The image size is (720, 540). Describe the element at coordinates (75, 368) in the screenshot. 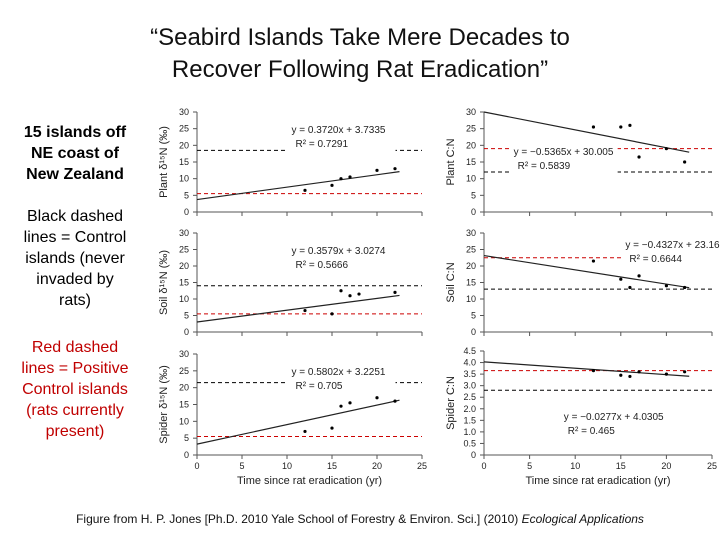

I see `note-line: lines = Positive` at that location.